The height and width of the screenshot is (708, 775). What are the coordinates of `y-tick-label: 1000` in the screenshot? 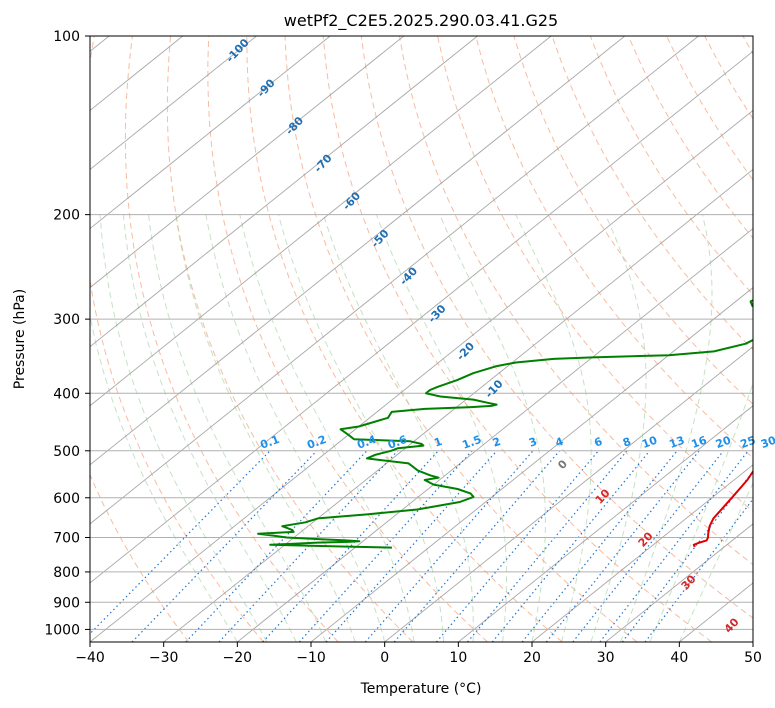 It's located at (62, 630).